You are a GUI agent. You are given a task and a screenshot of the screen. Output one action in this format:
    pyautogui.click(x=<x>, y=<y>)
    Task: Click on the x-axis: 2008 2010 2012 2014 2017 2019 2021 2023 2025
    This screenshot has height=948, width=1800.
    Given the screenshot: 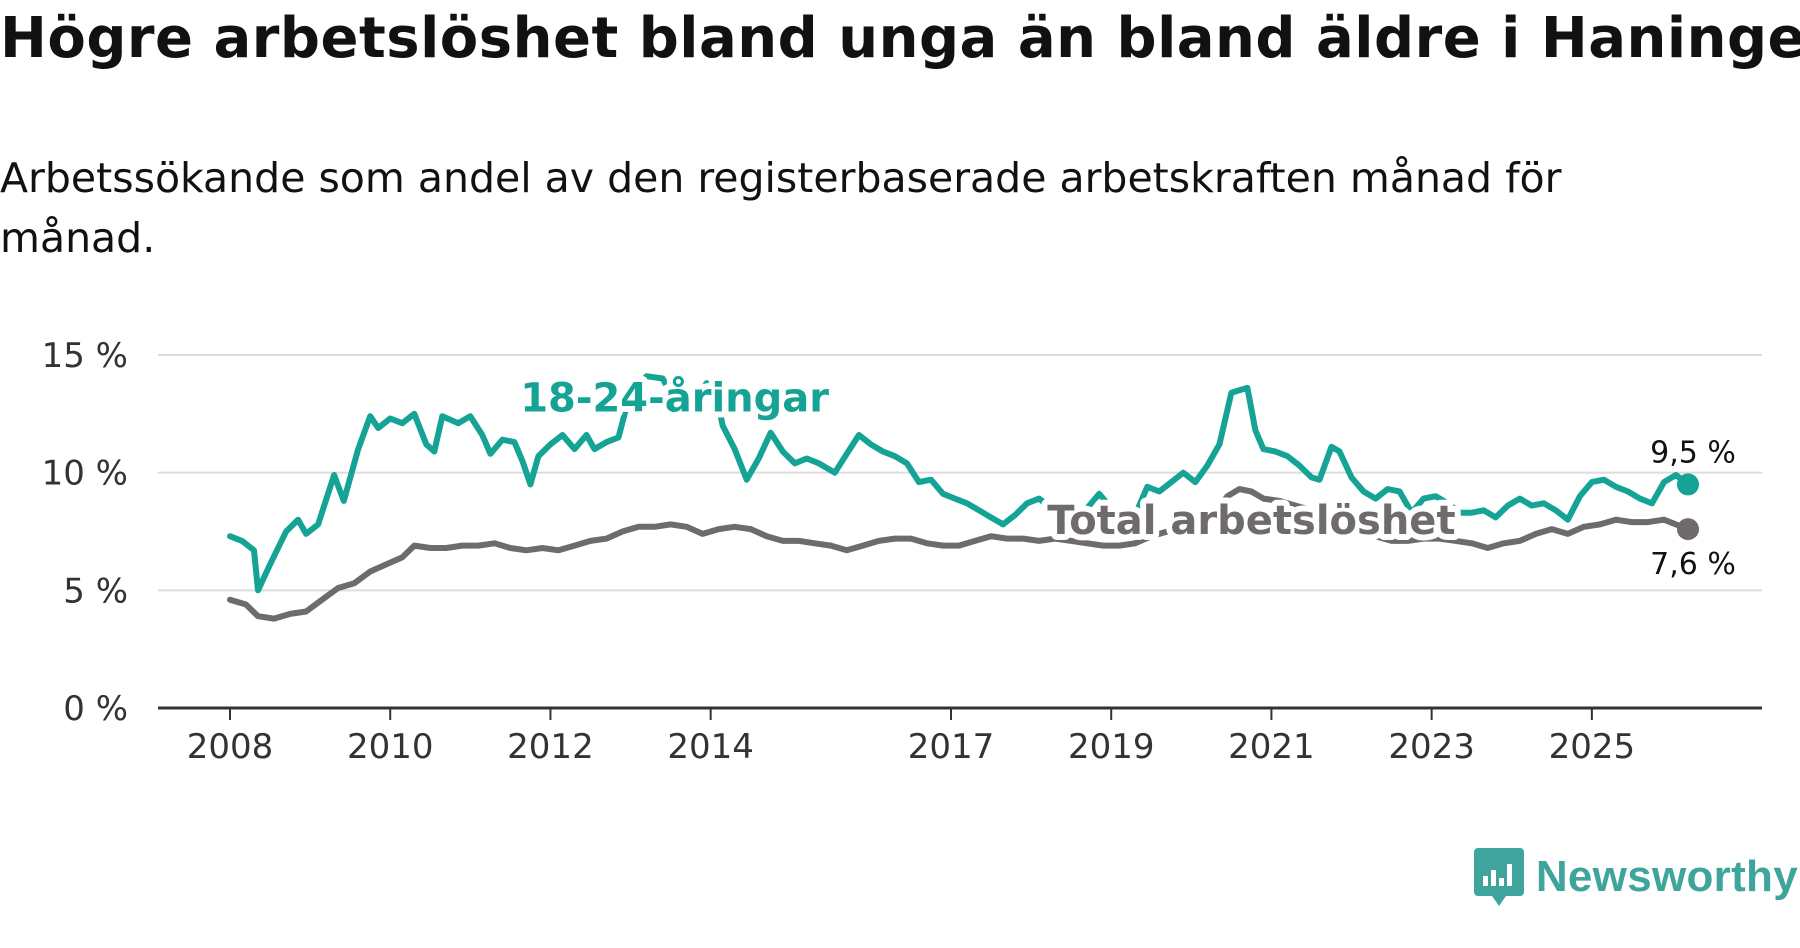 What is the action you would take?
    pyautogui.click(x=960, y=736)
    